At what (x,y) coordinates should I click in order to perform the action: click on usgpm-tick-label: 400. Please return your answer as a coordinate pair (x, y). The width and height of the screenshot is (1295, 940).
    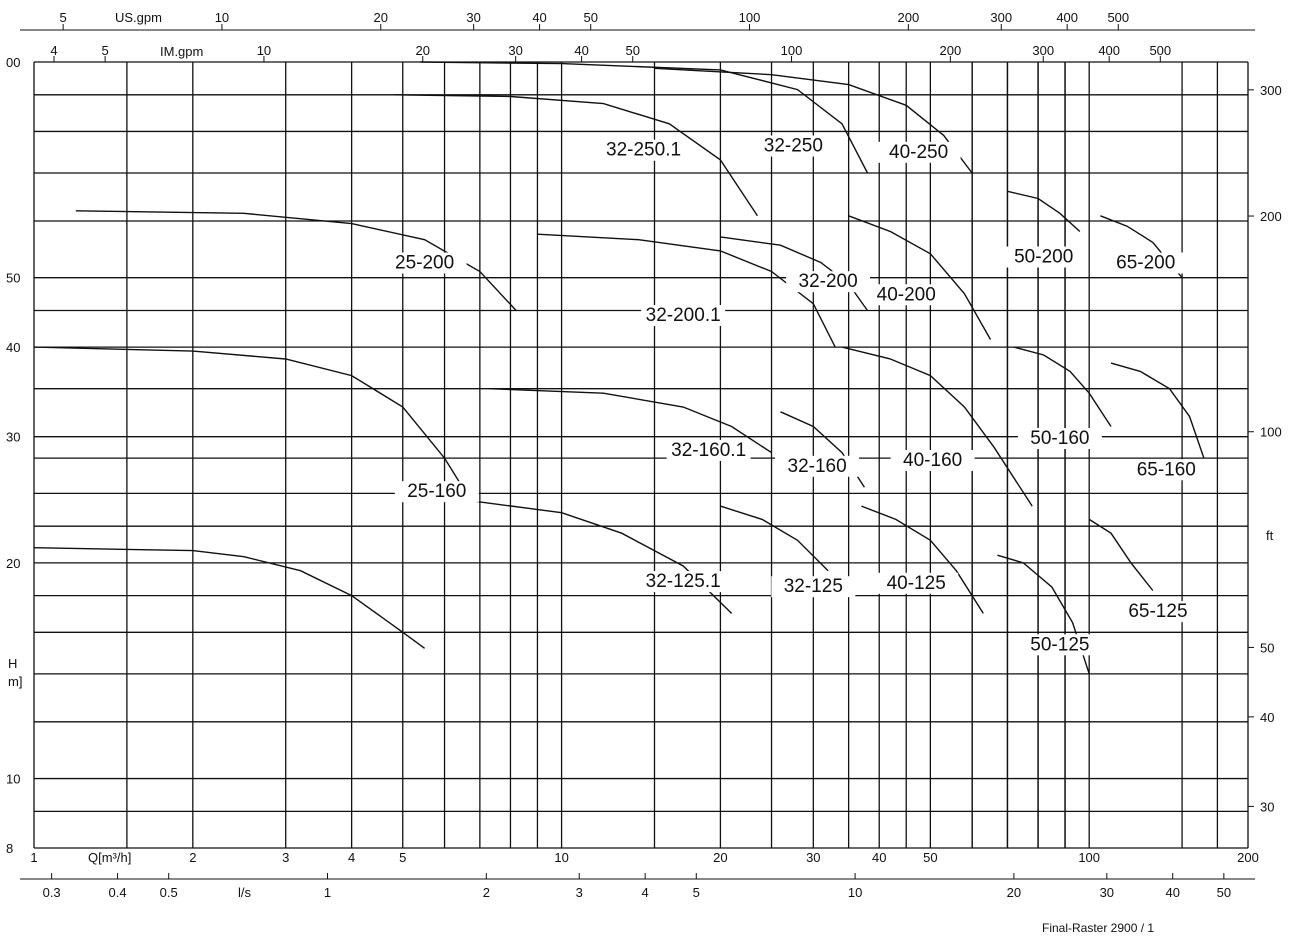
    Looking at the image, I should click on (1067, 17).